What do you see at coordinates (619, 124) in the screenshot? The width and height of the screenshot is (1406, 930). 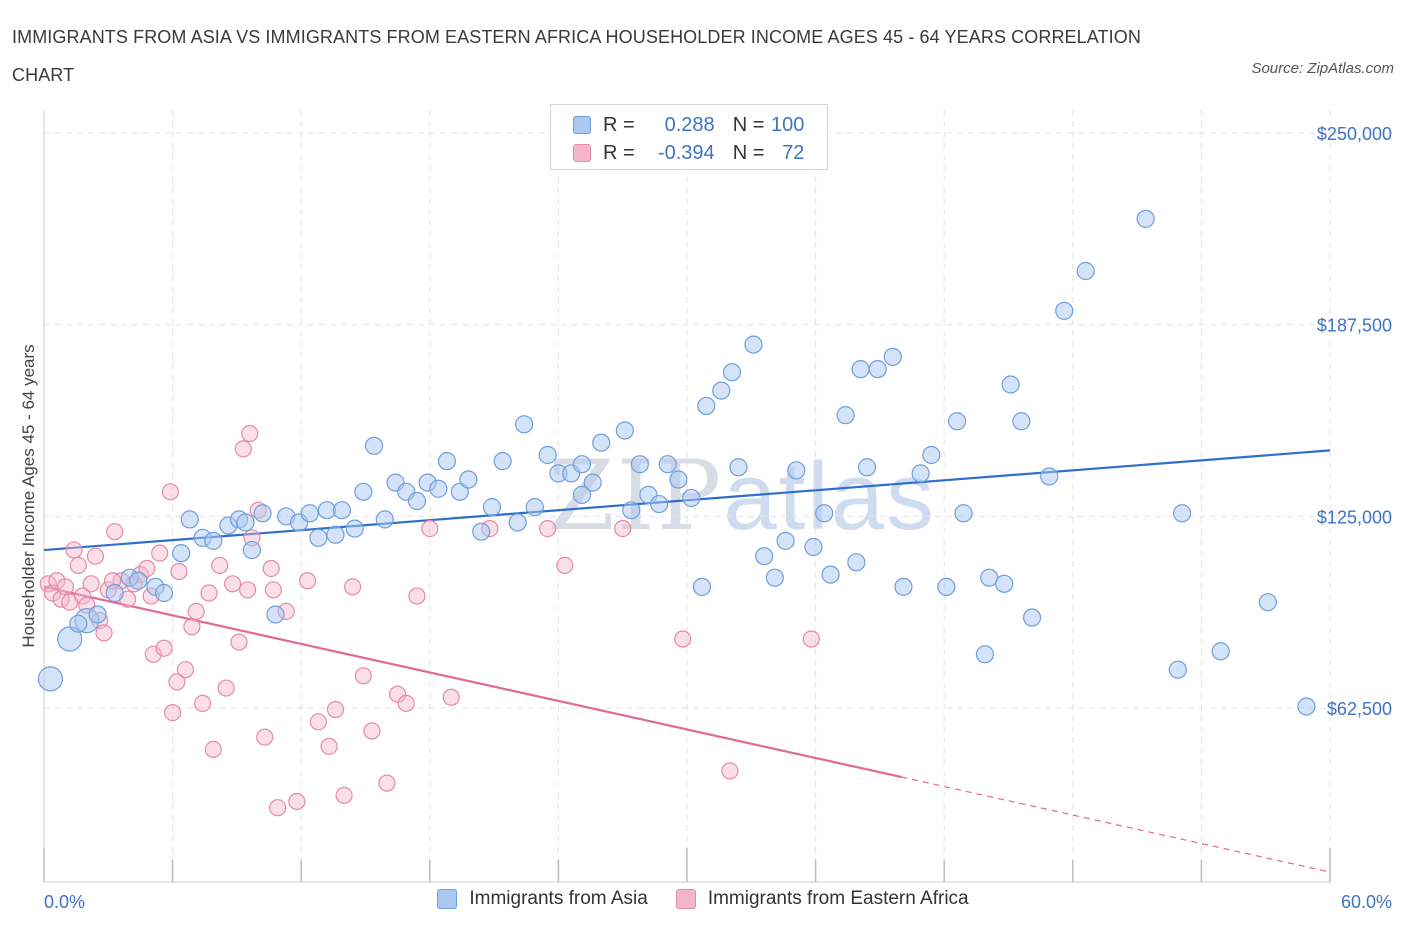 I see `legend-r-label-asia: R =` at bounding box center [619, 124].